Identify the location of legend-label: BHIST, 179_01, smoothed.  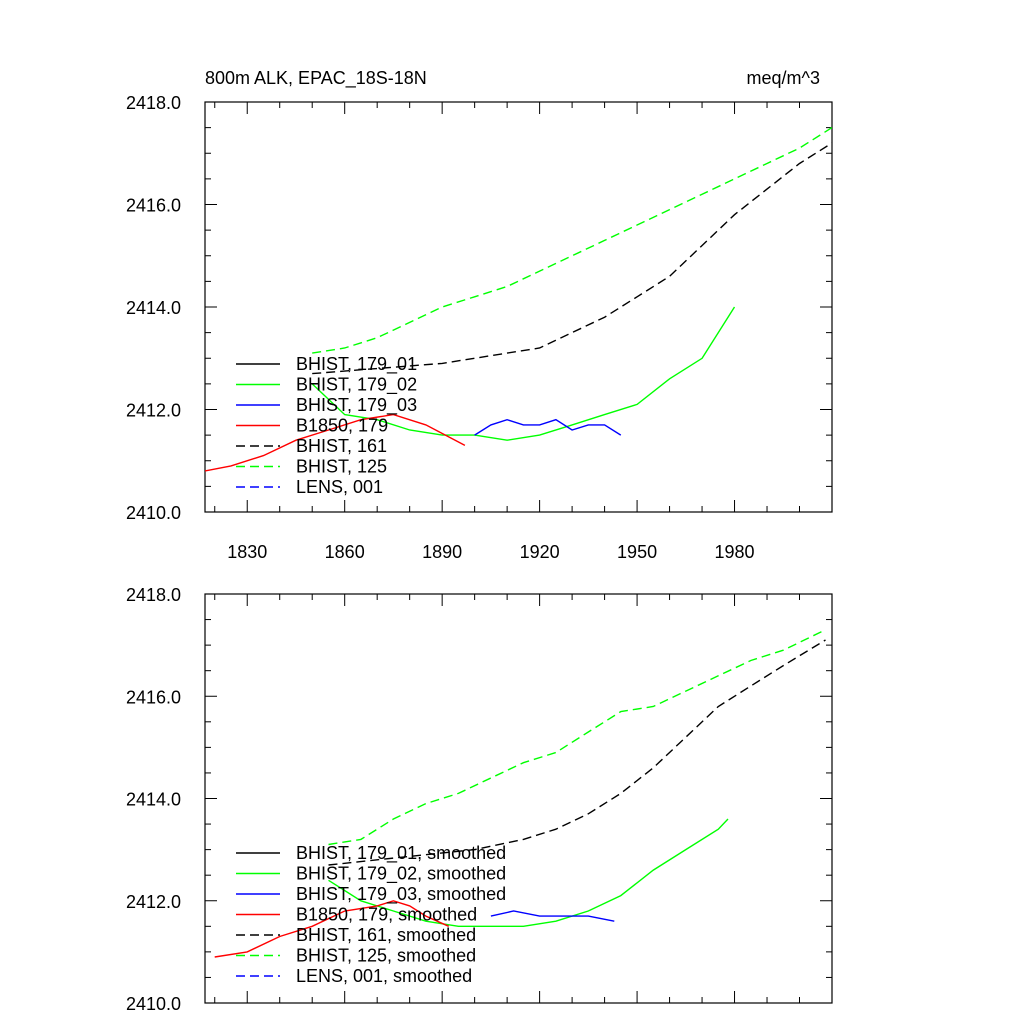
(401, 853).